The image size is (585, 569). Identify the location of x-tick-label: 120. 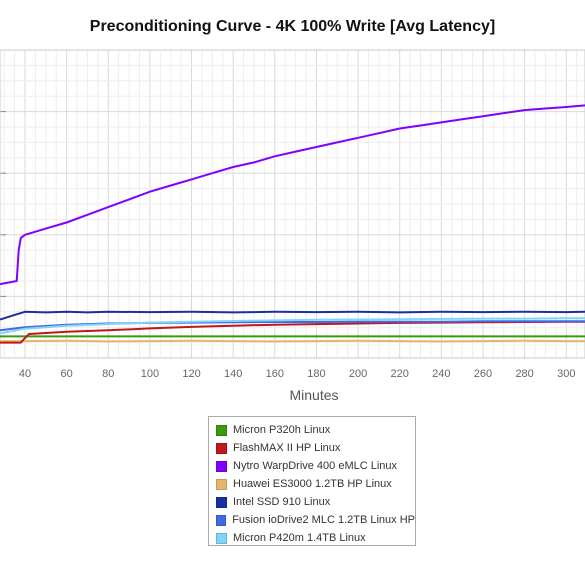
(191, 374).